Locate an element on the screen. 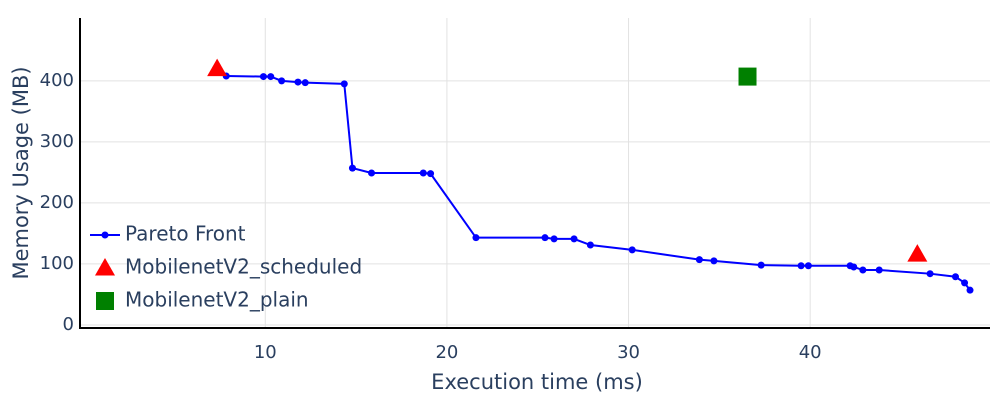 The height and width of the screenshot is (400, 1000). x-tick-label: 30 is located at coordinates (628, 352).